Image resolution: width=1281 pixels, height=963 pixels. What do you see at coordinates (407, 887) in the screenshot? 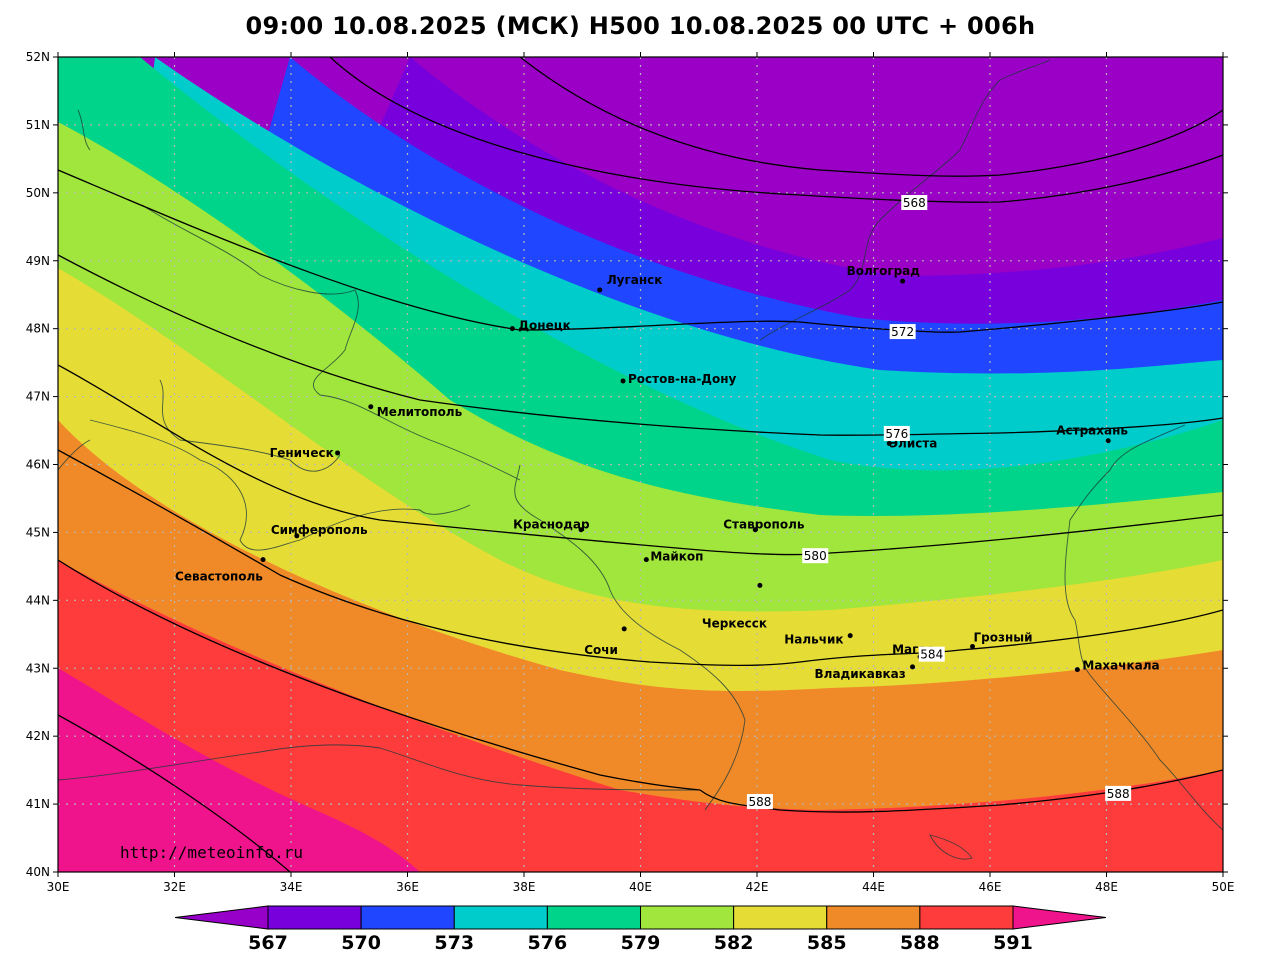
I see `lon-label: 36E` at bounding box center [407, 887].